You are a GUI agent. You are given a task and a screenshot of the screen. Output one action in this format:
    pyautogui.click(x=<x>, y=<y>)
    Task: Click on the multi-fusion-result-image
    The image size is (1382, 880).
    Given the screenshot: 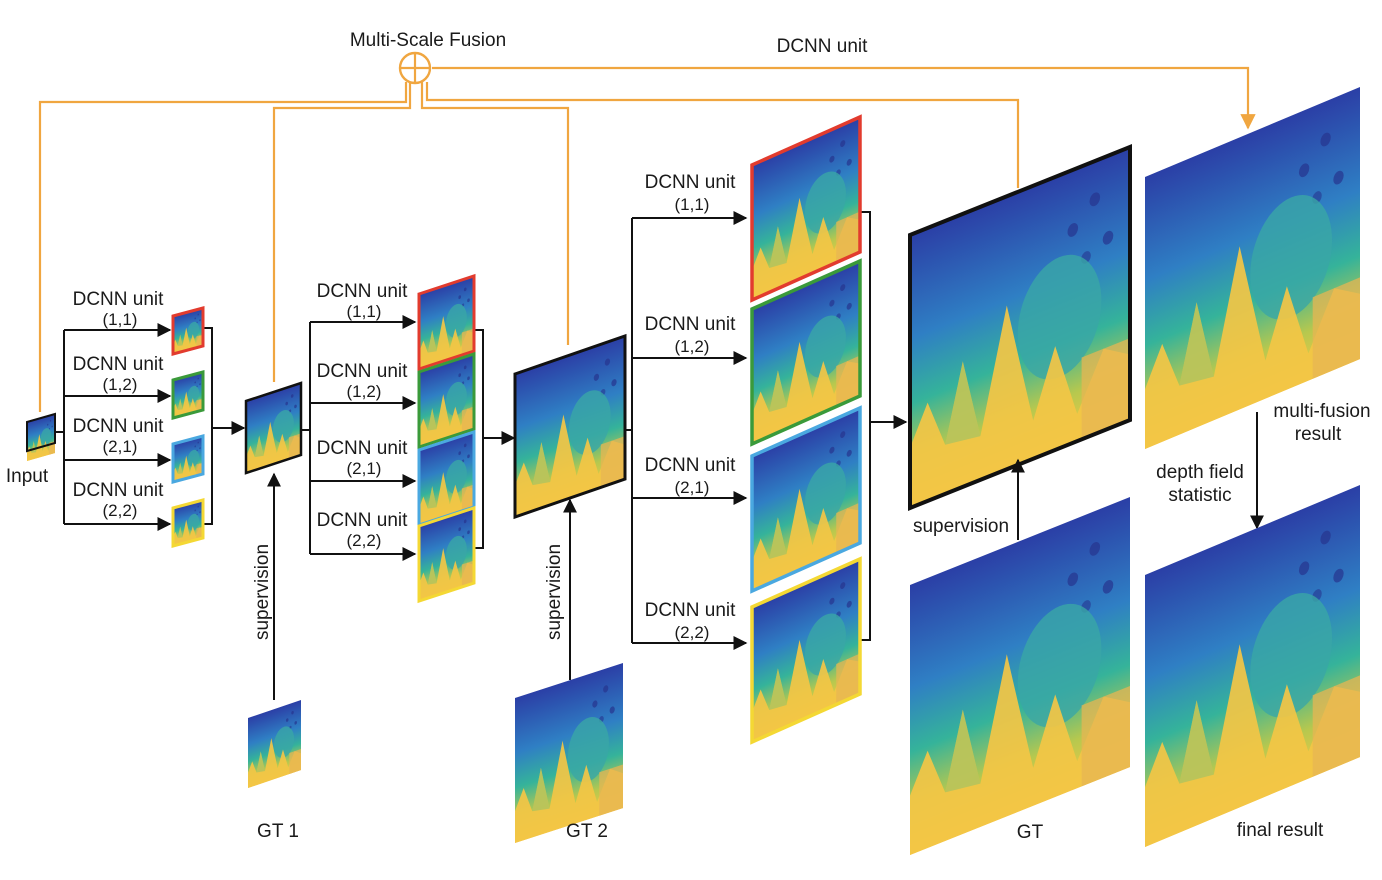 What is the action you would take?
    pyautogui.click(x=1252, y=268)
    